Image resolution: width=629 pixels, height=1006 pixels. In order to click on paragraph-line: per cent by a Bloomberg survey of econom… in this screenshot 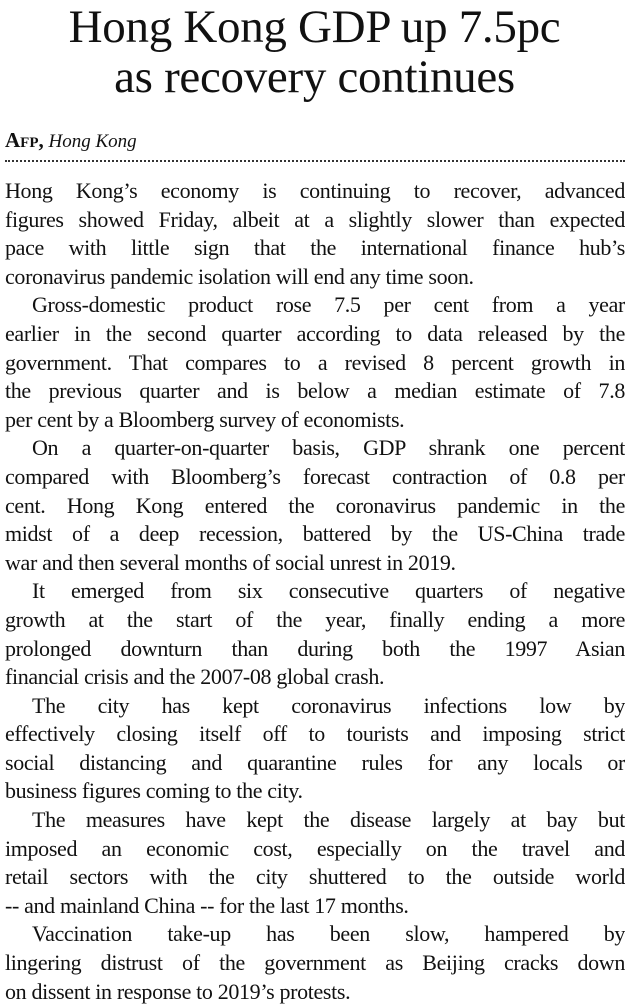, I will do `click(205, 419)`.